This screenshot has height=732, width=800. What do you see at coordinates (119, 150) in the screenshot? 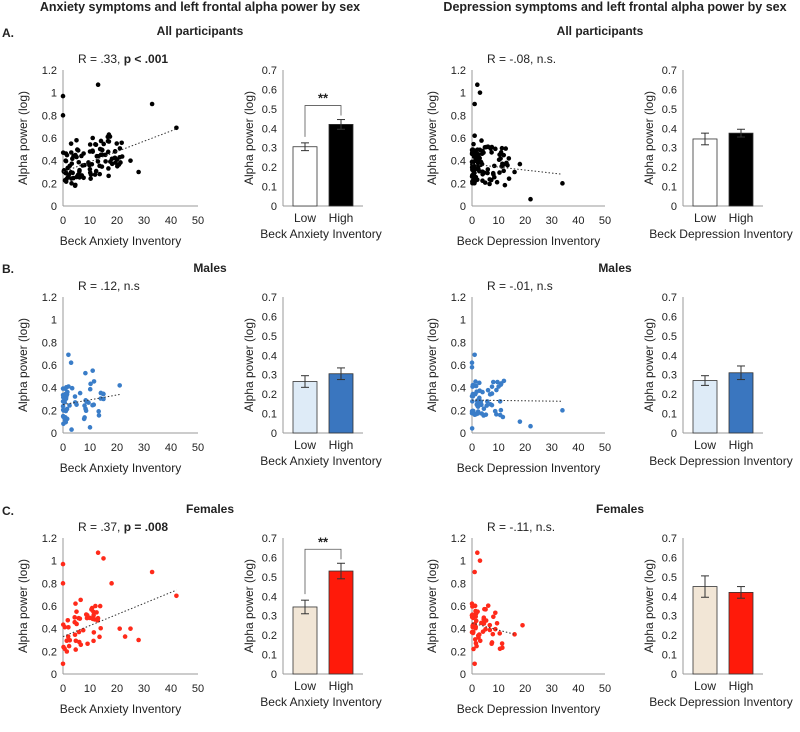
I see `trend-line` at bounding box center [119, 150].